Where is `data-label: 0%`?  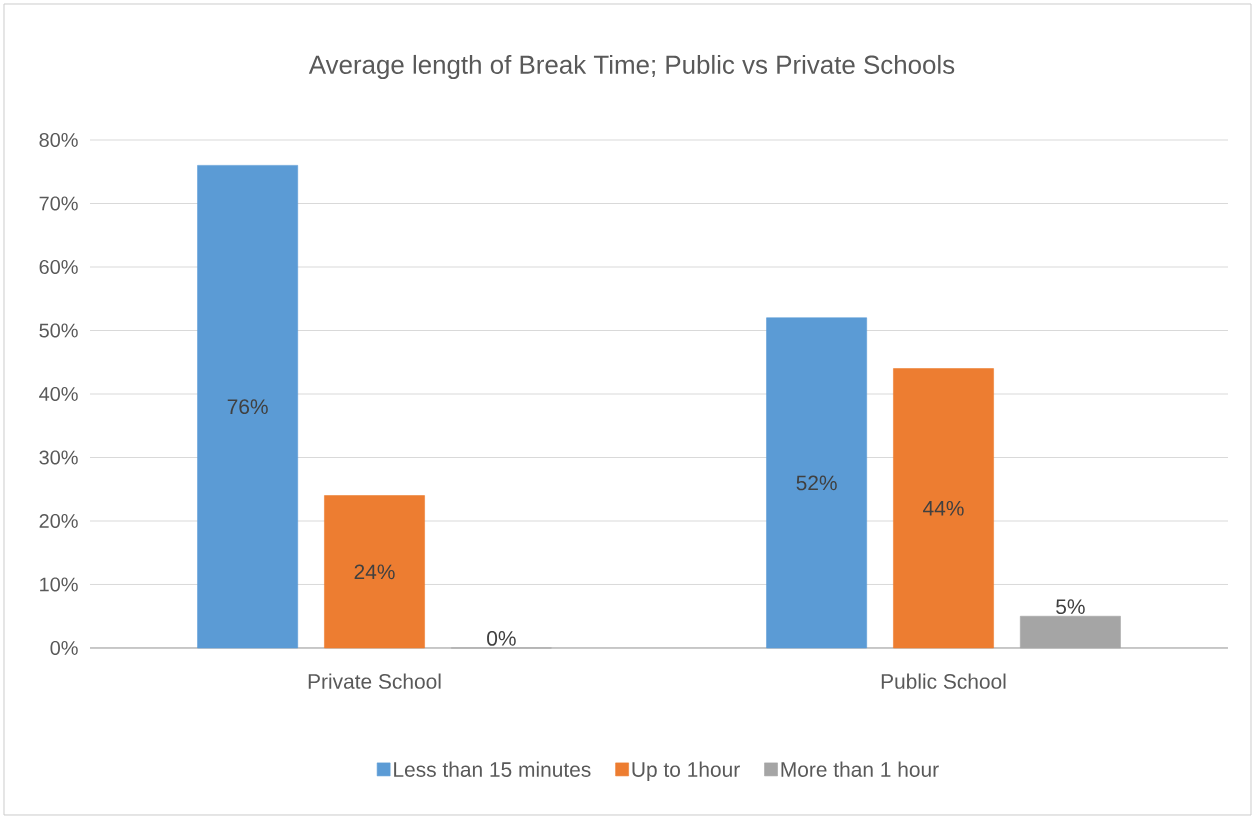
data-label: 0% is located at coordinates (501, 638).